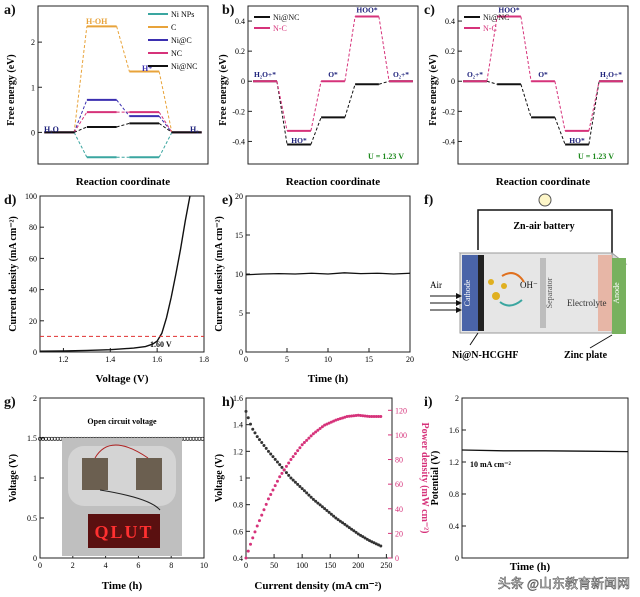 The width and height of the screenshot is (640, 597). Describe the element at coordinates (302, 565) in the screenshot. I see `xtick-label: 100` at that location.